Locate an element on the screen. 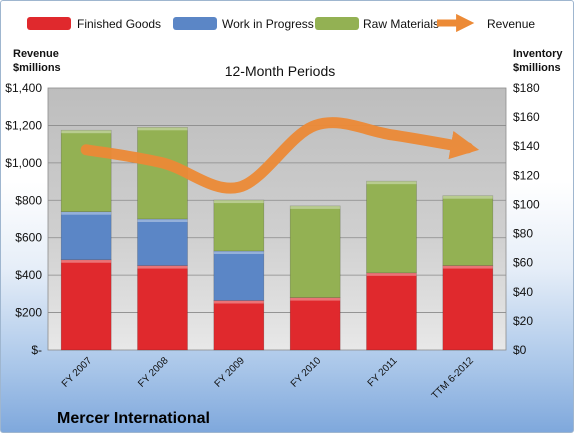 The width and height of the screenshot is (574, 433). right-tick-label: $60 is located at coordinates (523, 263).